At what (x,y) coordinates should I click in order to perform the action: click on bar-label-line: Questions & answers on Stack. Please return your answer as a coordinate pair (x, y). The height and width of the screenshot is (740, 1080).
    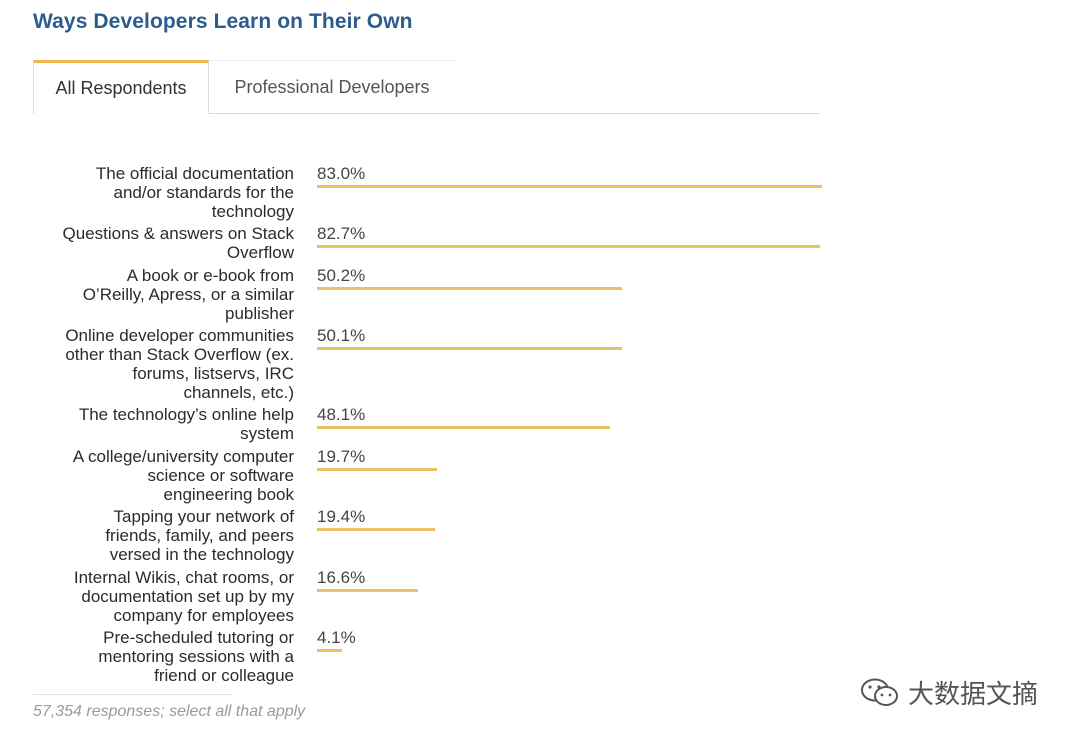
    Looking at the image, I should click on (178, 233).